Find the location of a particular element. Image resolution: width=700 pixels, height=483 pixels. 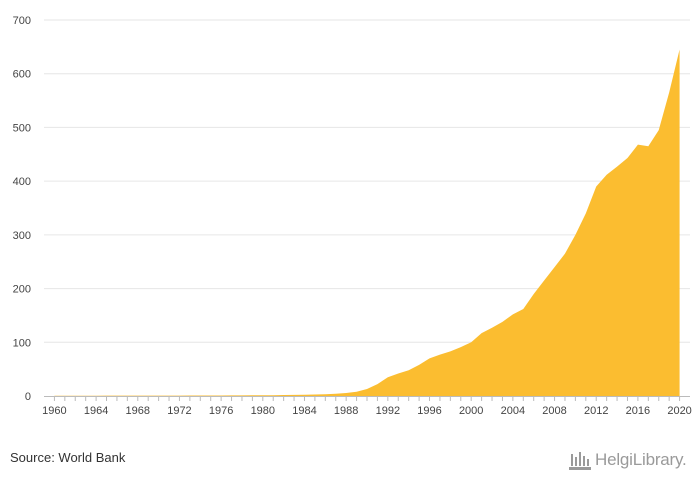

brand-logo: HelgiLibrary. is located at coordinates (627, 460).